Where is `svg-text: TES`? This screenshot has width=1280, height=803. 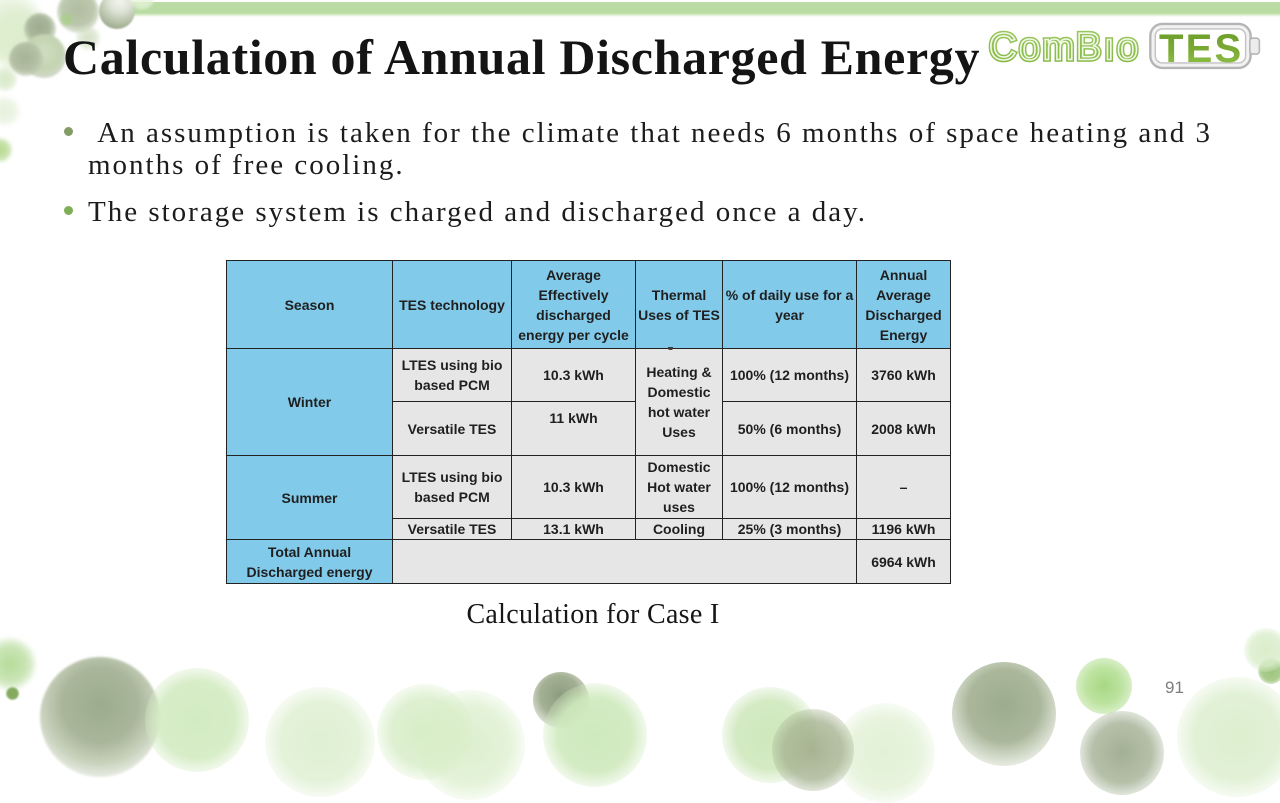
svg-text: TES is located at coordinates (1201, 49).